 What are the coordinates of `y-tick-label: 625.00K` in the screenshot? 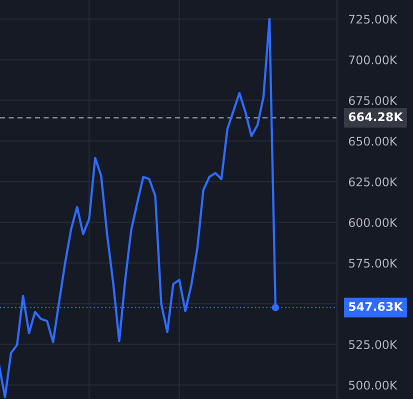 It's located at (373, 181).